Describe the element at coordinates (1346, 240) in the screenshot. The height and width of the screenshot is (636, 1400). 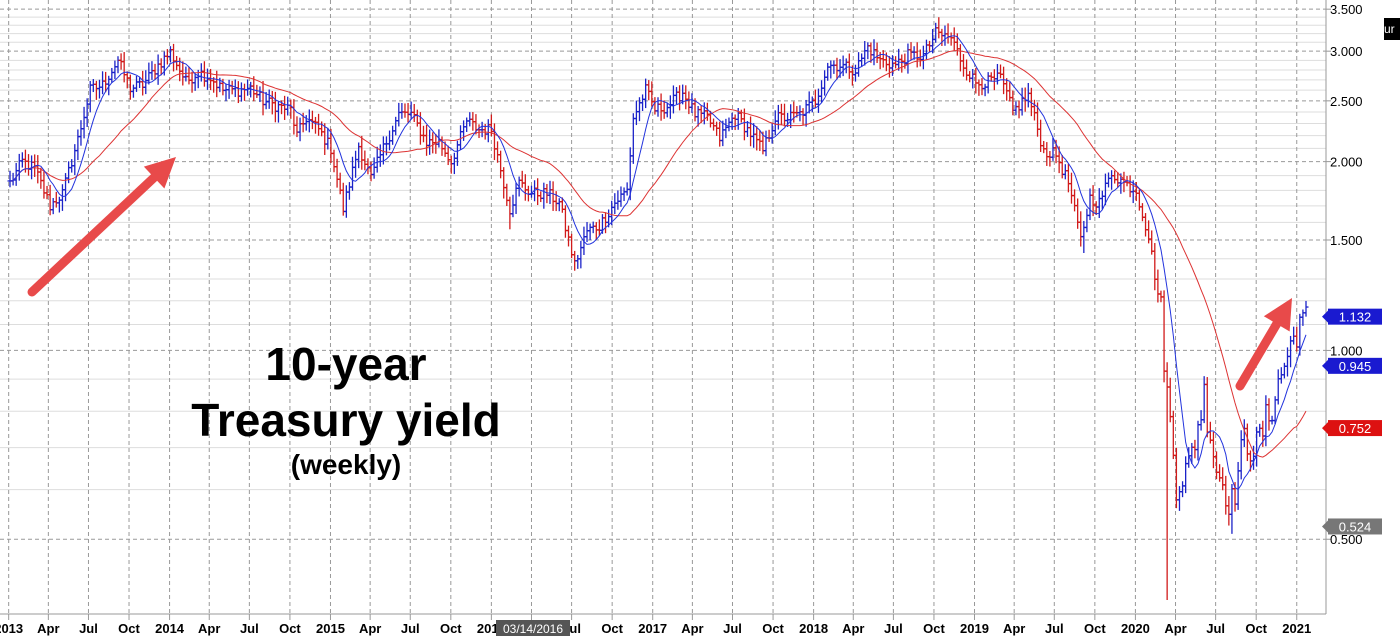
I see `y-tick-label: 1.500` at that location.